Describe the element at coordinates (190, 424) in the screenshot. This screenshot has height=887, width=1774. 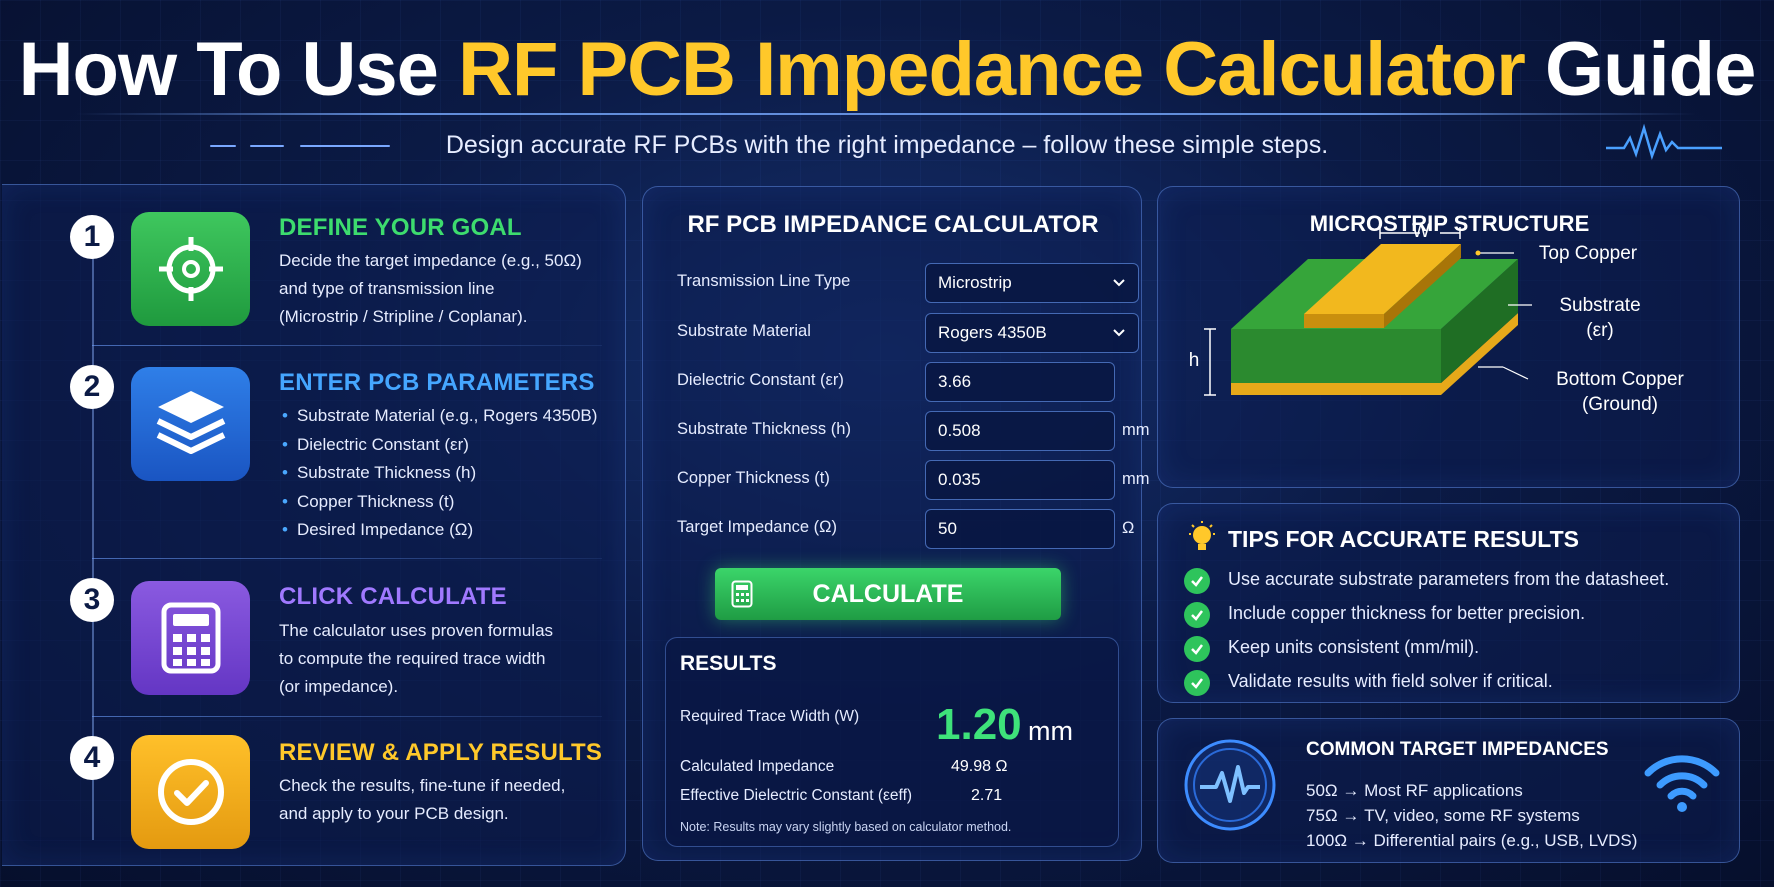
I see `step-2-icon-tile` at that location.